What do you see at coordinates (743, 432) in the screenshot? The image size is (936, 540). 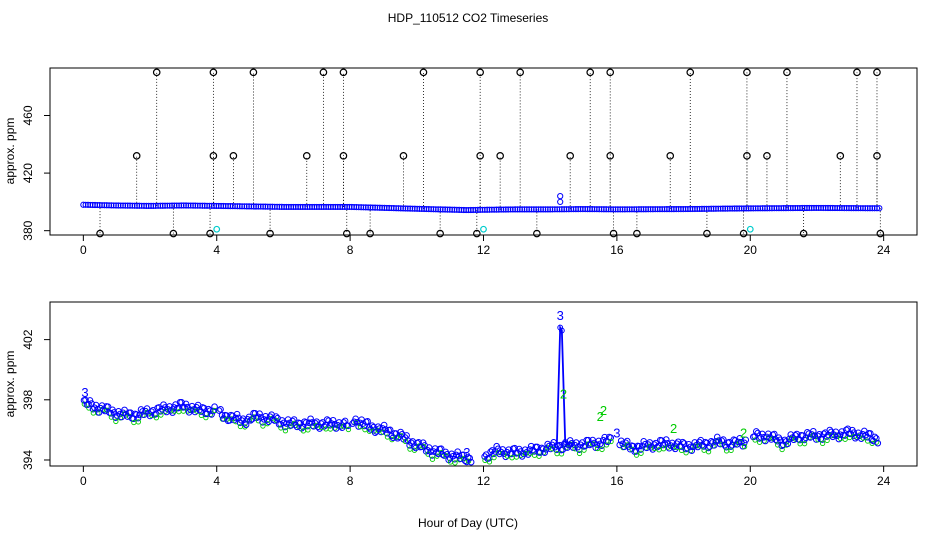 I see `annotation-label: 2` at bounding box center [743, 432].